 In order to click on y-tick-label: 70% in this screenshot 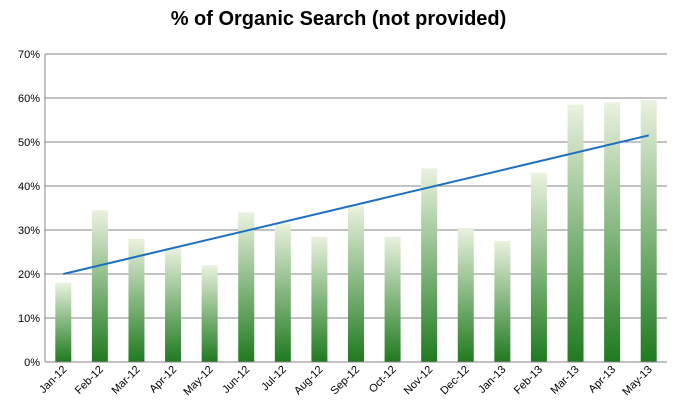, I will do `click(29, 55)`.